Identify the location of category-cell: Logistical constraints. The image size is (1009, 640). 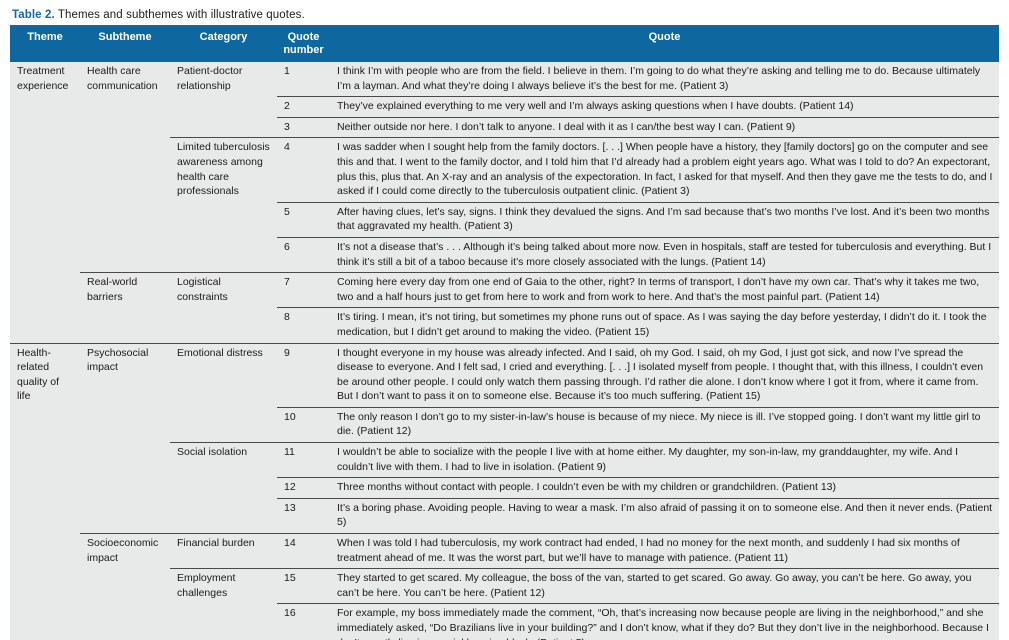
(223, 307).